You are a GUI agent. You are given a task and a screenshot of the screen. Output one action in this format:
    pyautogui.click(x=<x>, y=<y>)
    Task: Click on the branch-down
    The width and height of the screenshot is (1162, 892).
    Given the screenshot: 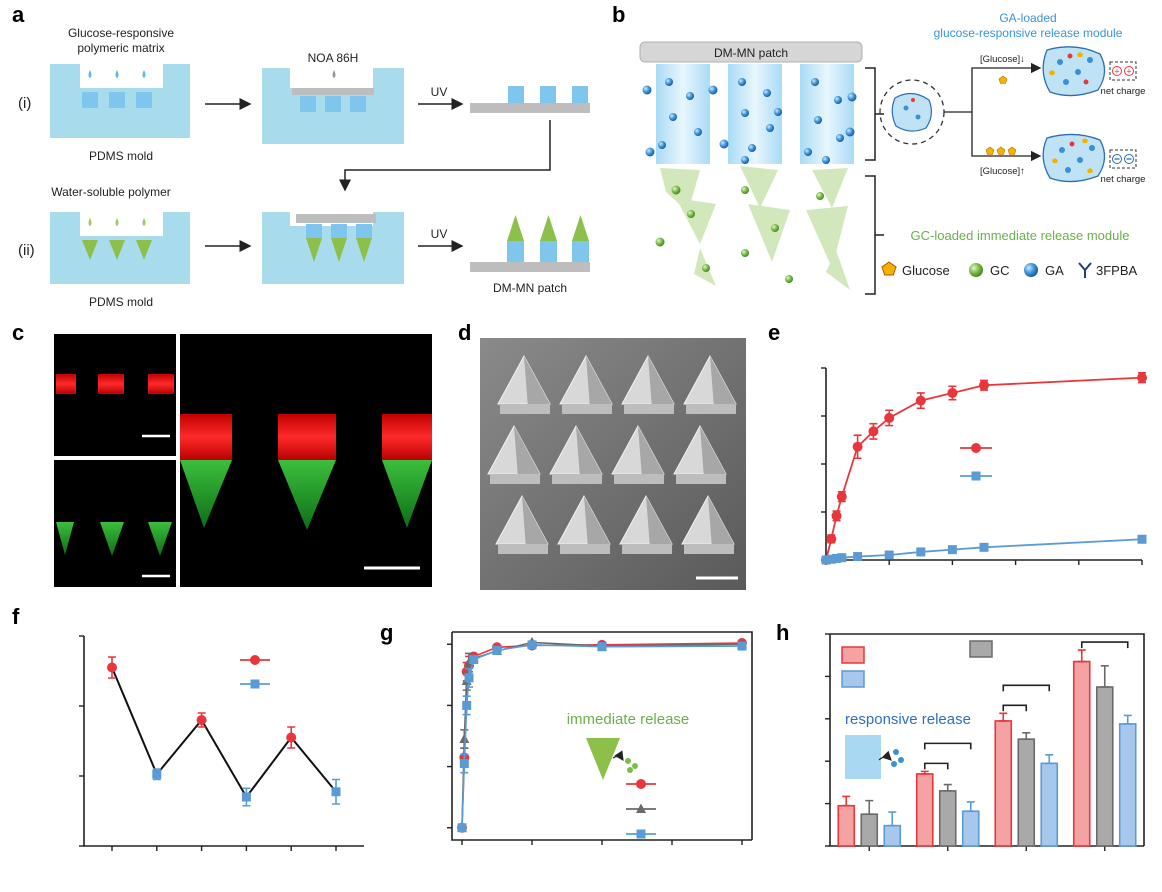 What is the action you would take?
    pyautogui.click(x=1006, y=137)
    